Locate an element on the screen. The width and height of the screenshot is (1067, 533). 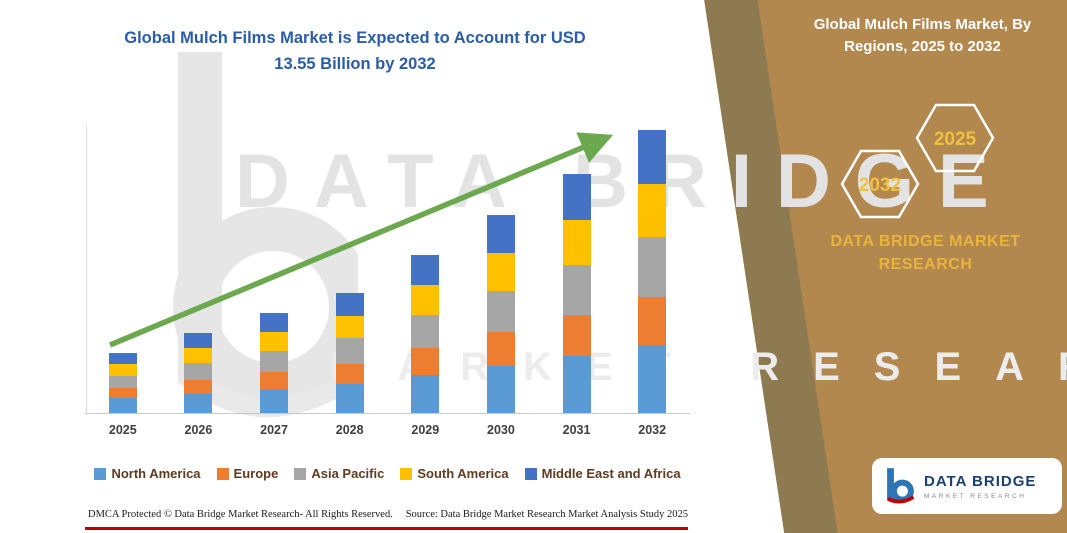
x-axis-label-2025: 2025 is located at coordinates (122, 430).